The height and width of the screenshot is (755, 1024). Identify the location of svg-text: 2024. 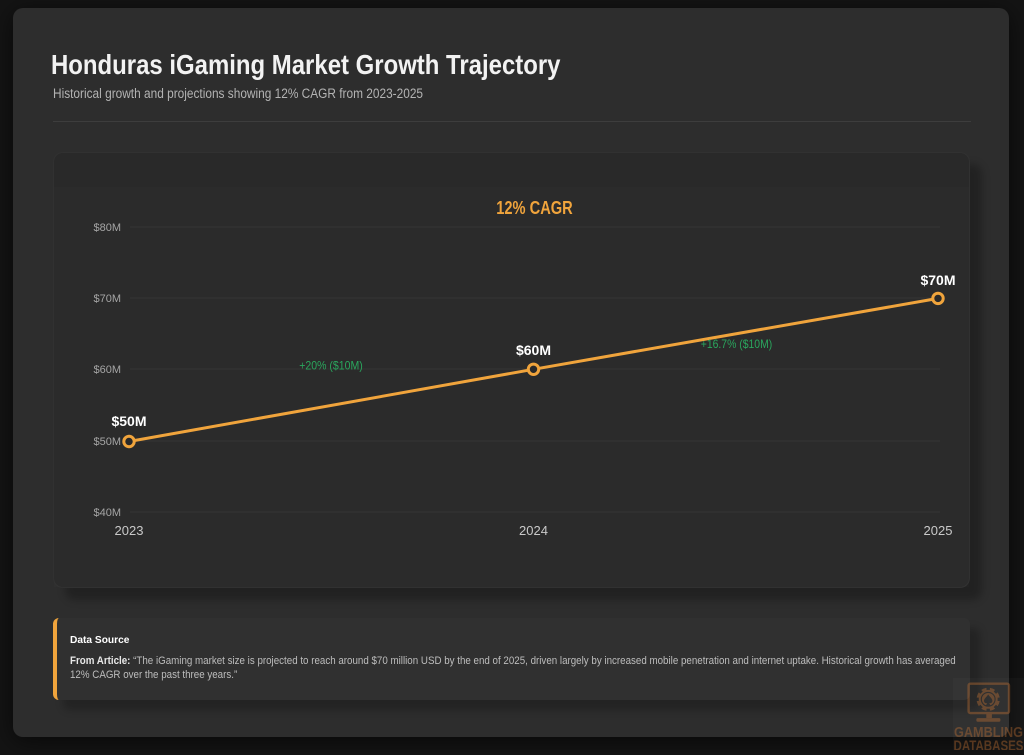
(533, 530).